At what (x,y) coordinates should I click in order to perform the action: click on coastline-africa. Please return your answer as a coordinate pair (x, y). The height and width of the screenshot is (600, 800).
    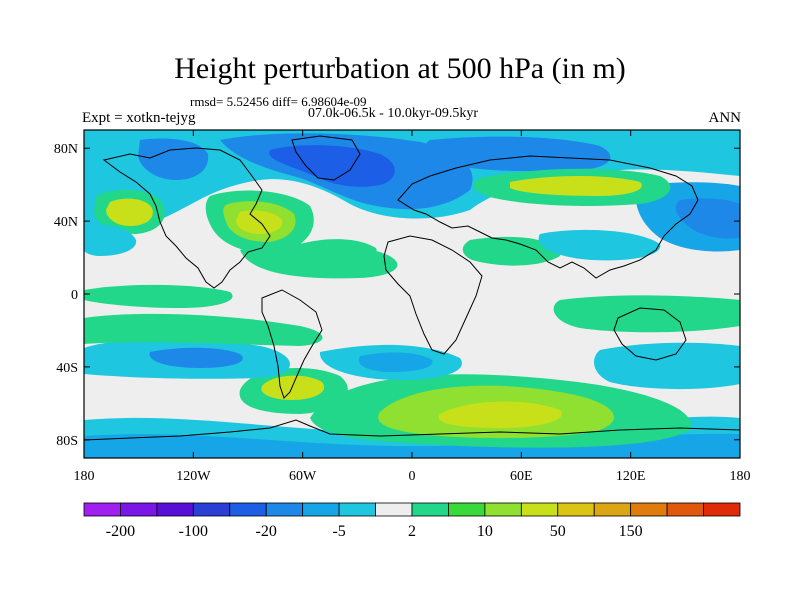
    Looking at the image, I should click on (433, 295).